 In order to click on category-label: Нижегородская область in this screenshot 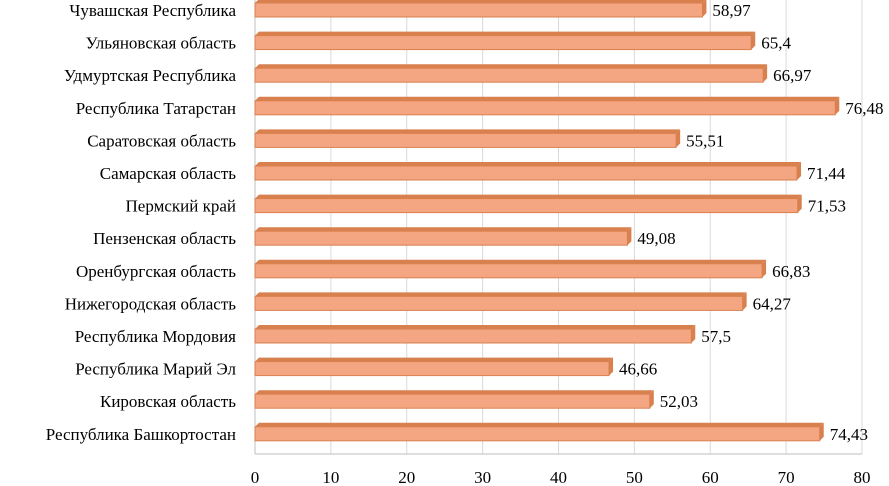, I will do `click(151, 303)`.